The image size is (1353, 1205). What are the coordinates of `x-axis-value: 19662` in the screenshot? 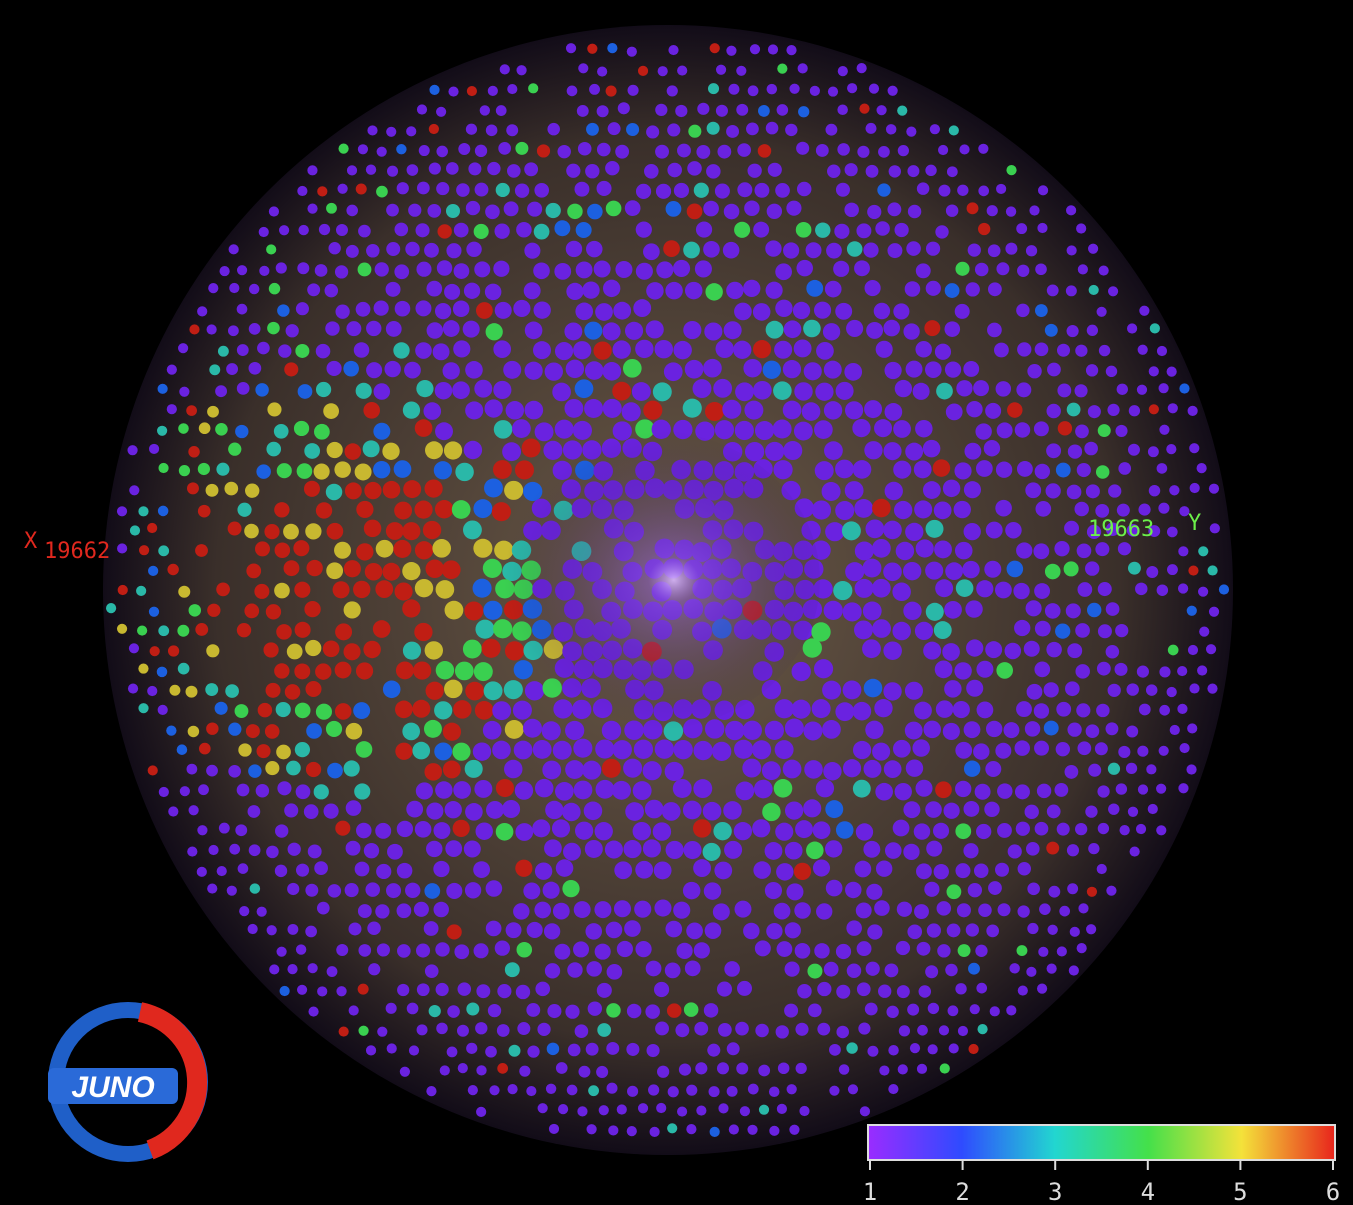 It's located at (77, 551).